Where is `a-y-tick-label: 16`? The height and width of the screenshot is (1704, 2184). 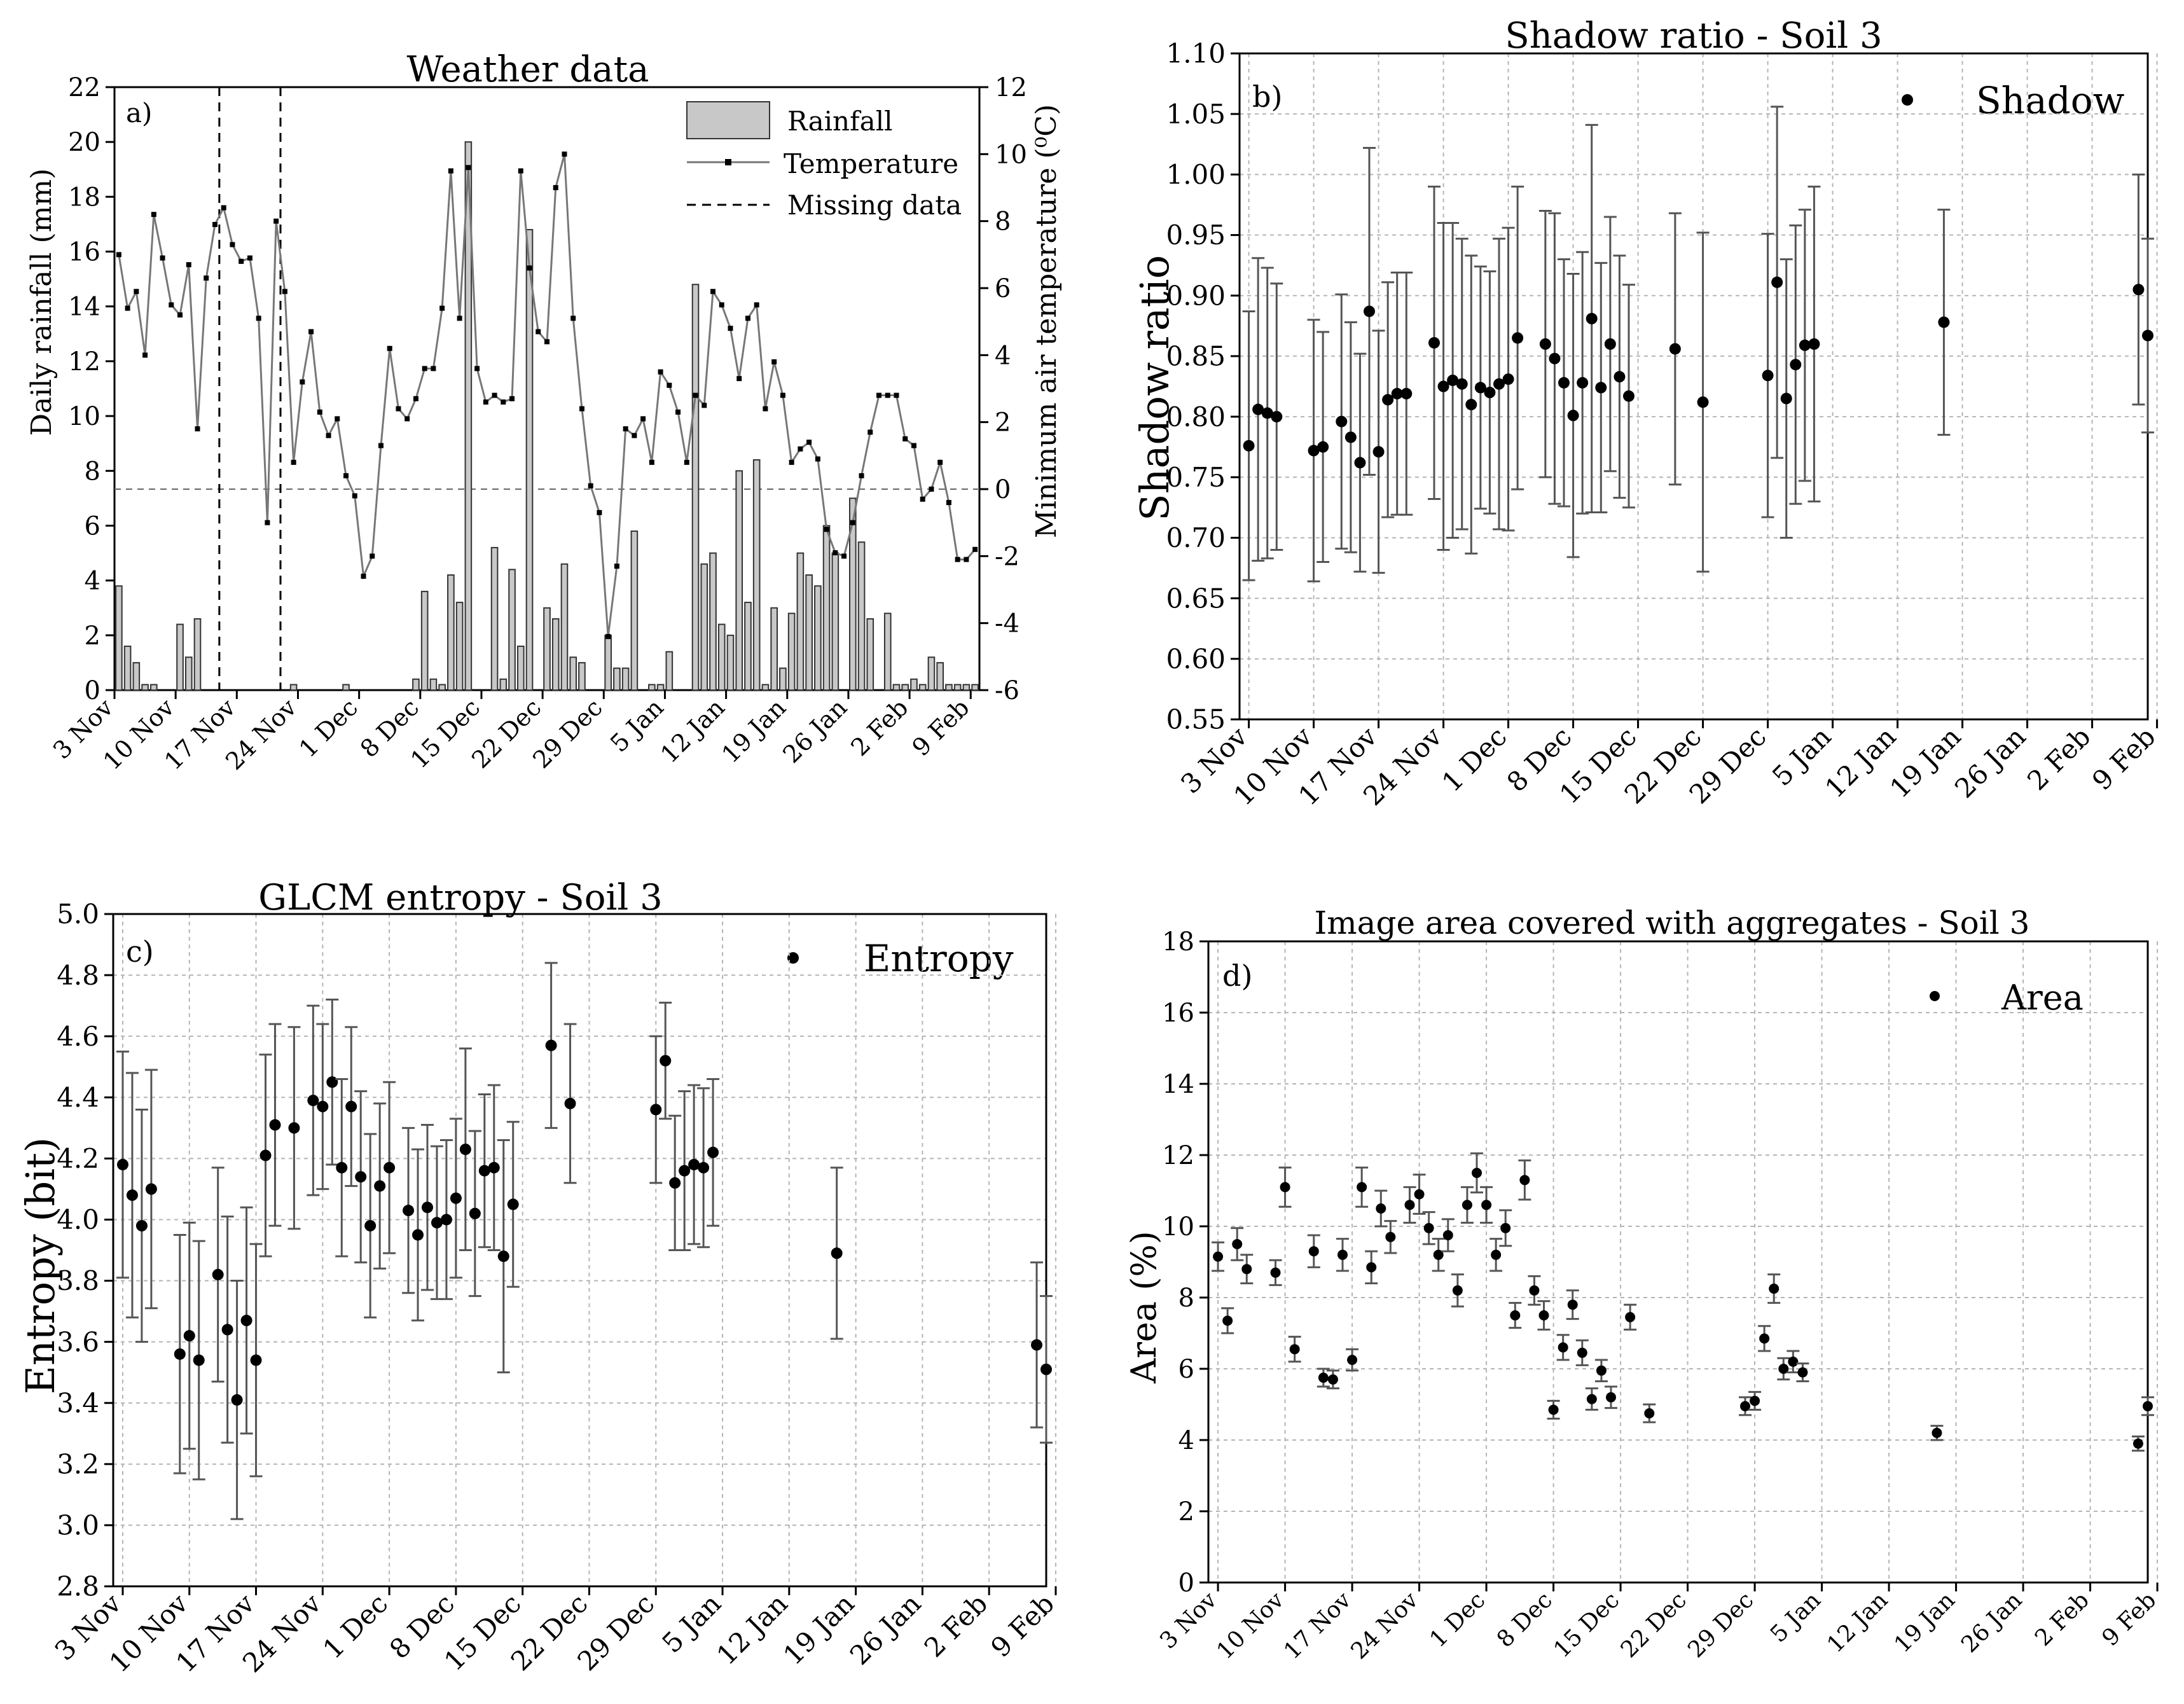 a-y-tick-label: 16 is located at coordinates (84, 253).